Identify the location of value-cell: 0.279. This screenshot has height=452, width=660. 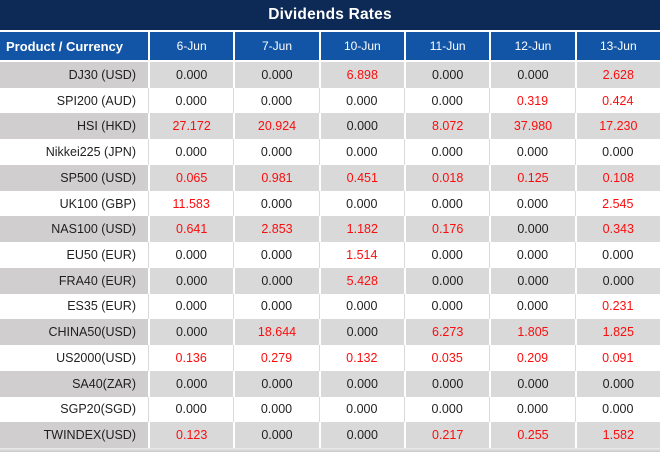
(276, 358).